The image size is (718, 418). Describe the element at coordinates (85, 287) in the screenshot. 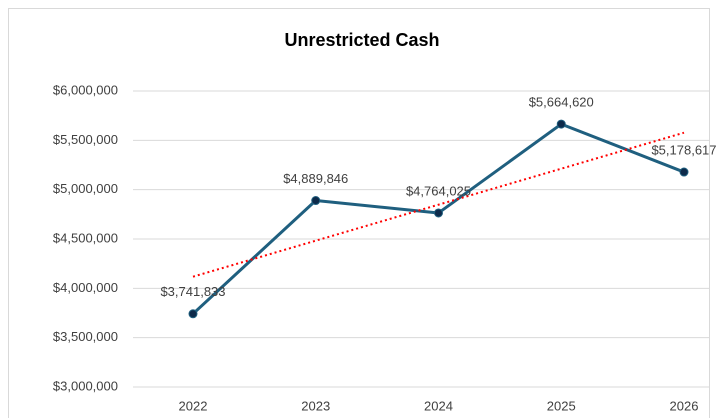

I see `y-tick-label: $4,000,000` at that location.